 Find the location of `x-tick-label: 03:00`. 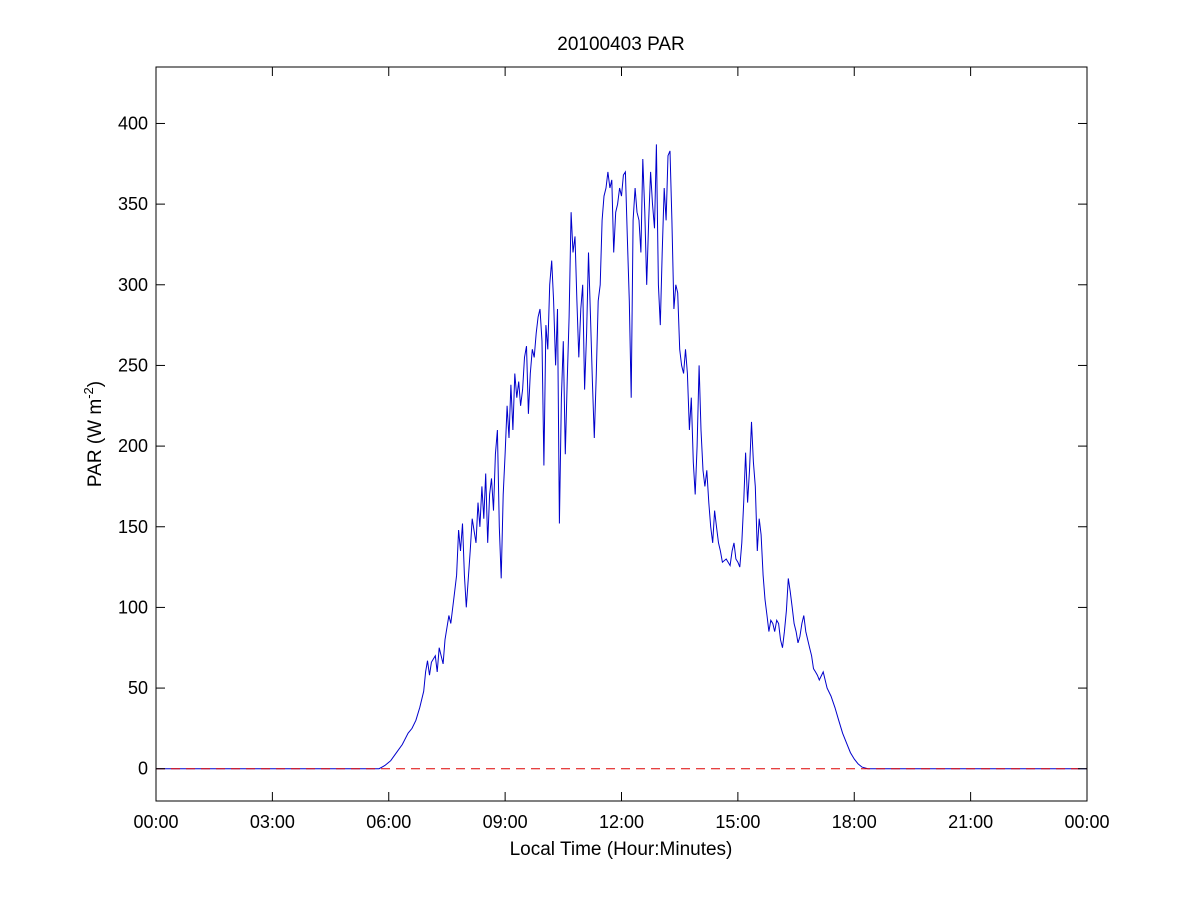

x-tick-label: 03:00 is located at coordinates (272, 822).